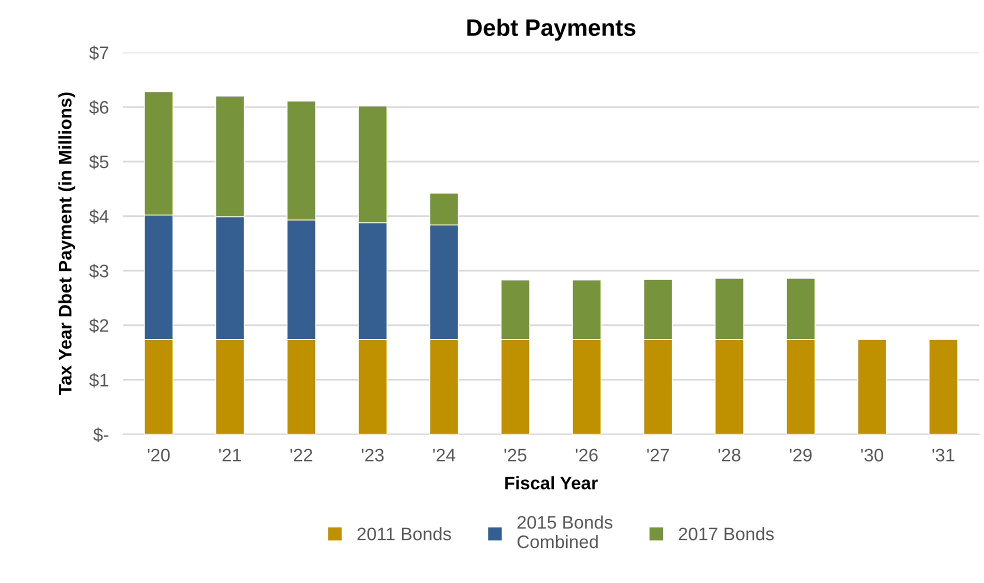 The height and width of the screenshot is (583, 984). What do you see at coordinates (98, 53) in the screenshot?
I see `y-tick-label: $7` at bounding box center [98, 53].